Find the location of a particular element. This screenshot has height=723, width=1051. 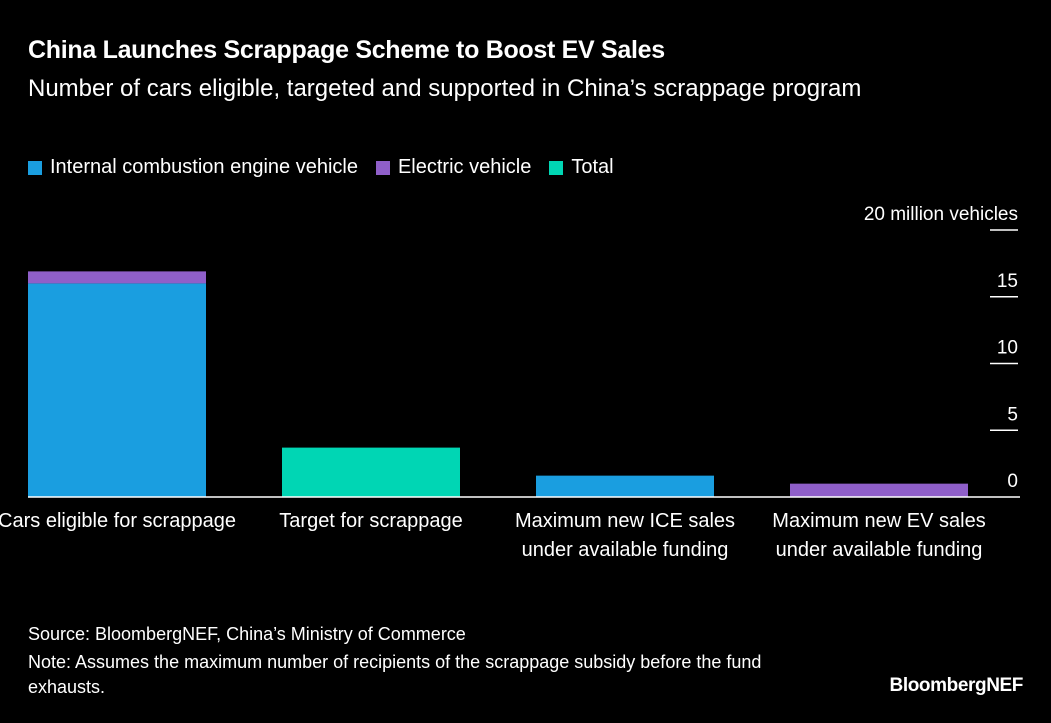

y-tick-label: 15 is located at coordinates (1007, 281).